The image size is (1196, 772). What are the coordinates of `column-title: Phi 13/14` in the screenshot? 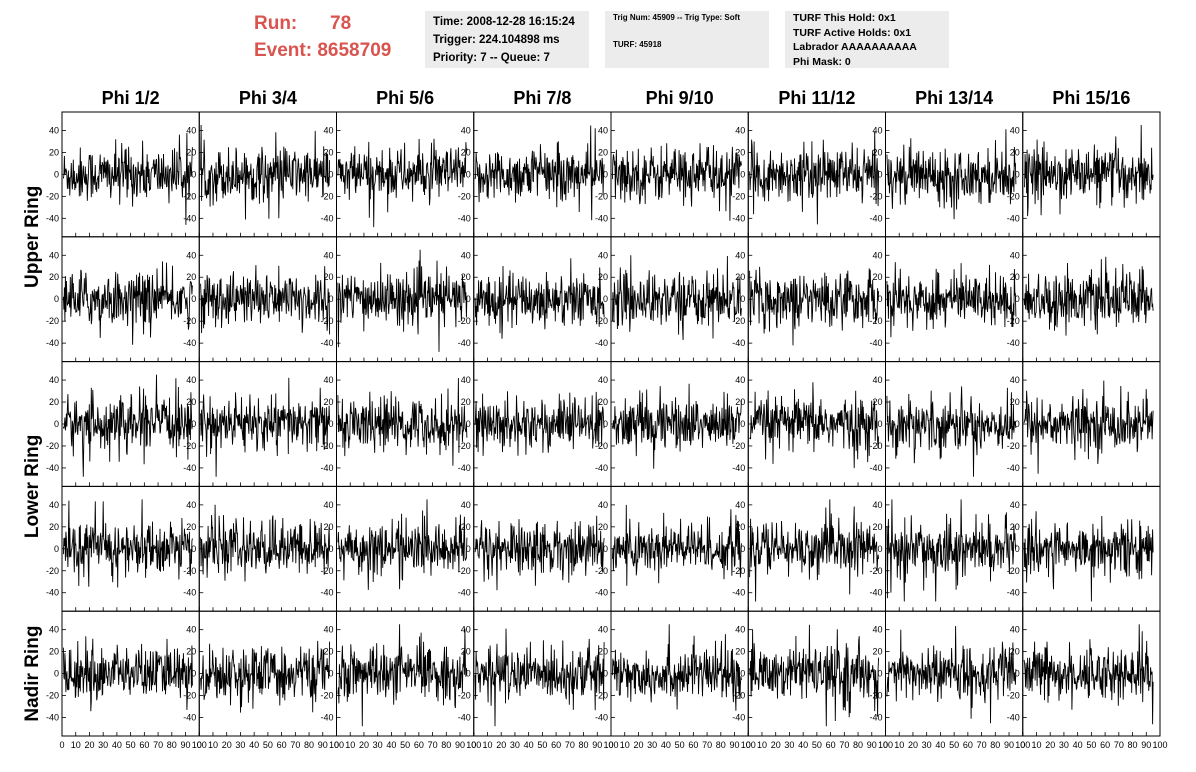 It's located at (954, 98).